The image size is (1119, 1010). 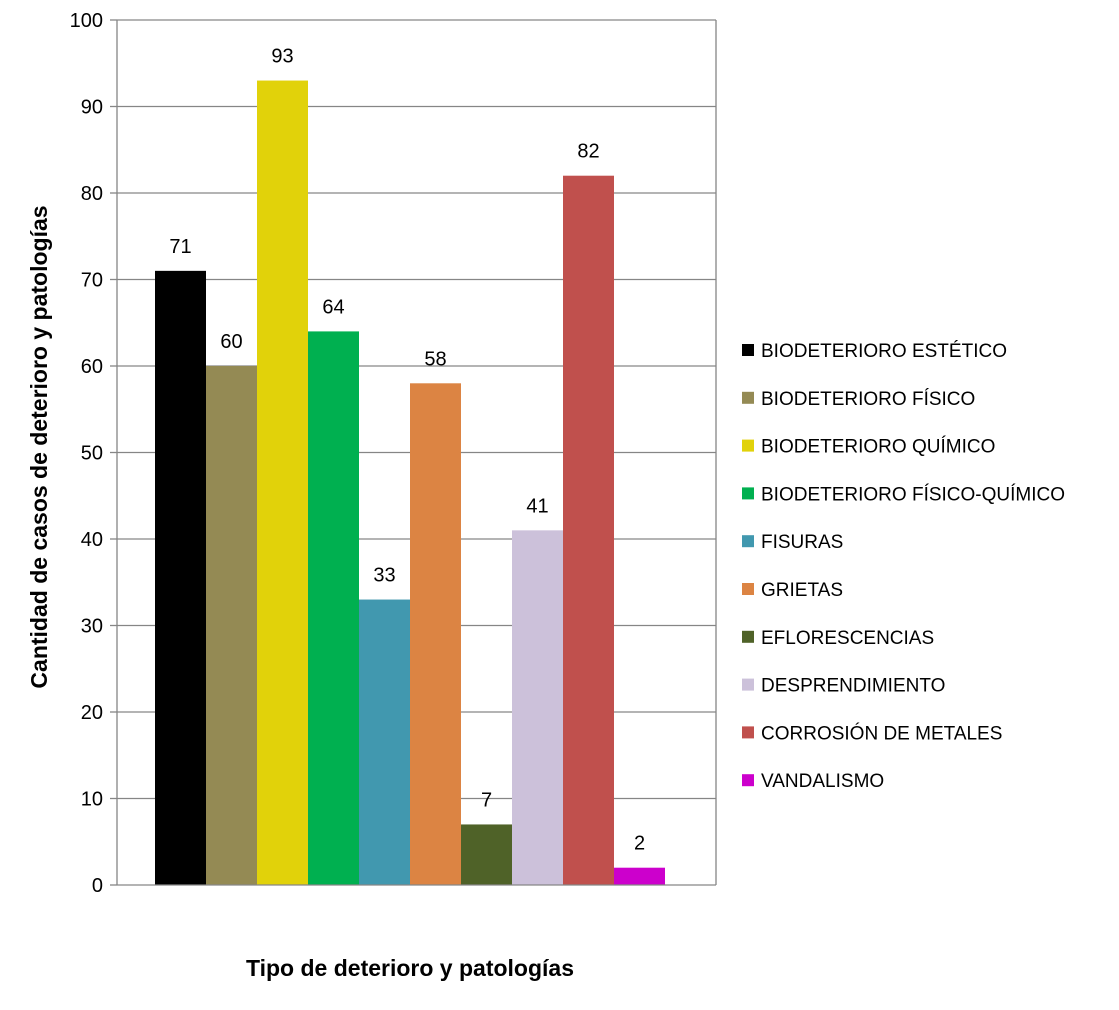 I want to click on legend-label: DESPRENDIMIENTO, so click(x=853, y=686).